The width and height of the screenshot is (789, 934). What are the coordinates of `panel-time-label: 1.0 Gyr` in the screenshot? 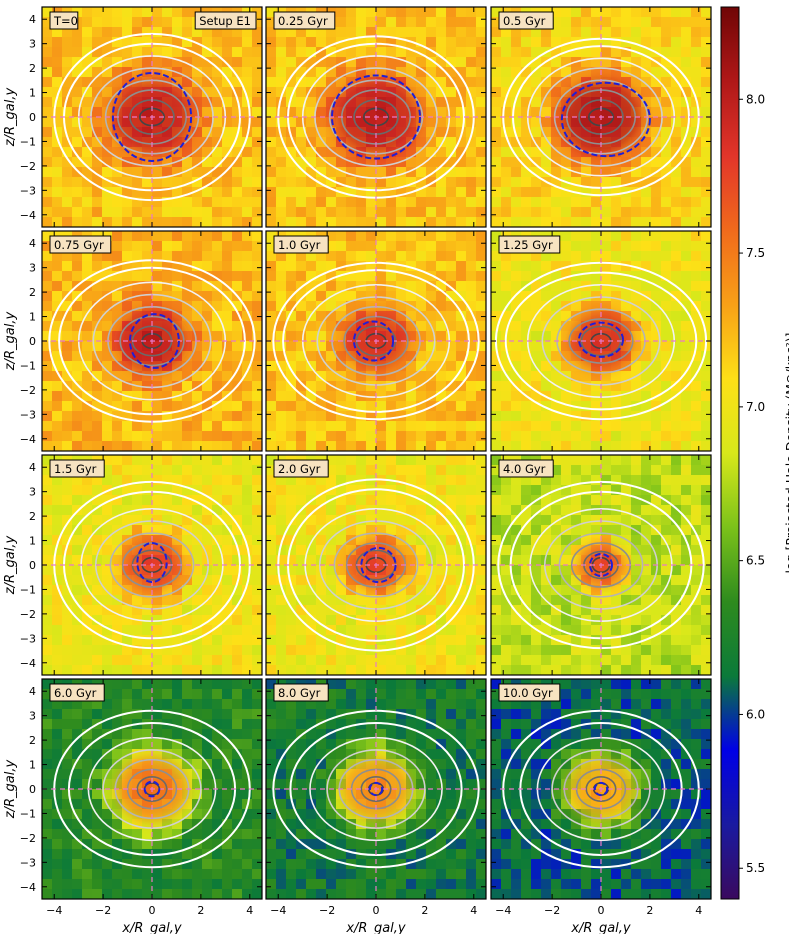 It's located at (301, 244).